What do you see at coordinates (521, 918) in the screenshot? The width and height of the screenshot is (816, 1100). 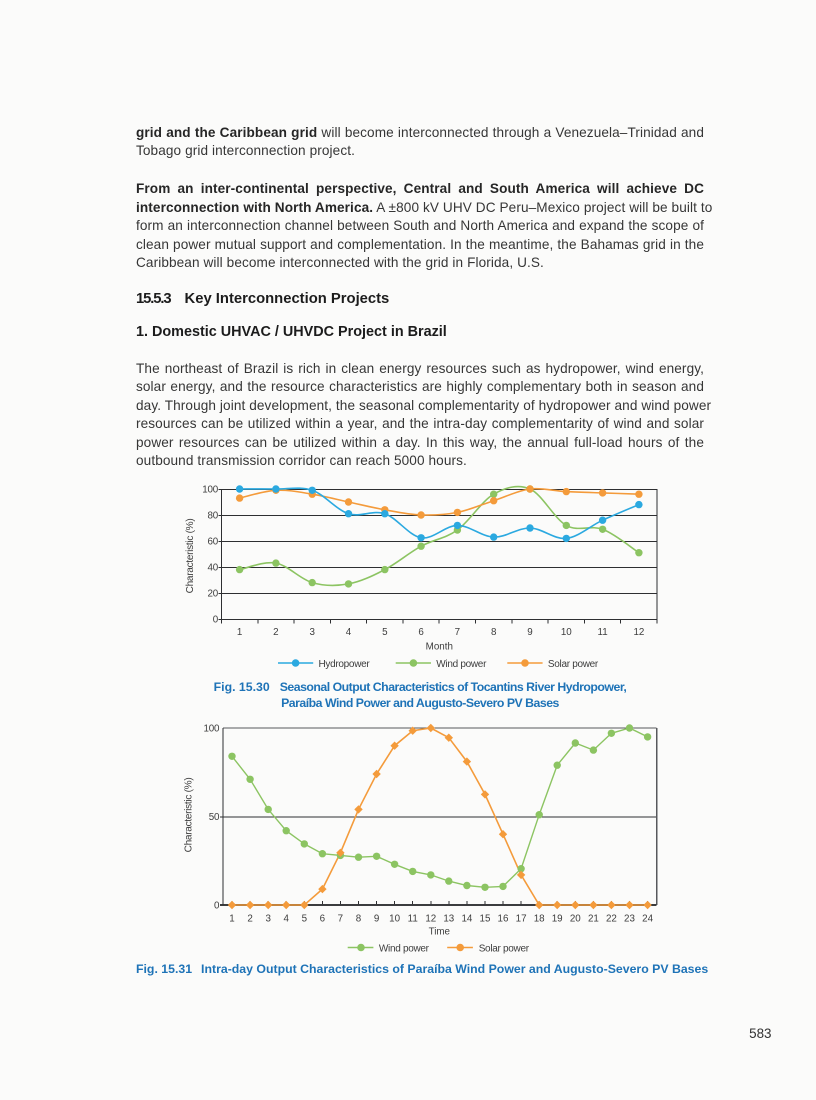 I see `svg-text: 17` at bounding box center [521, 918].